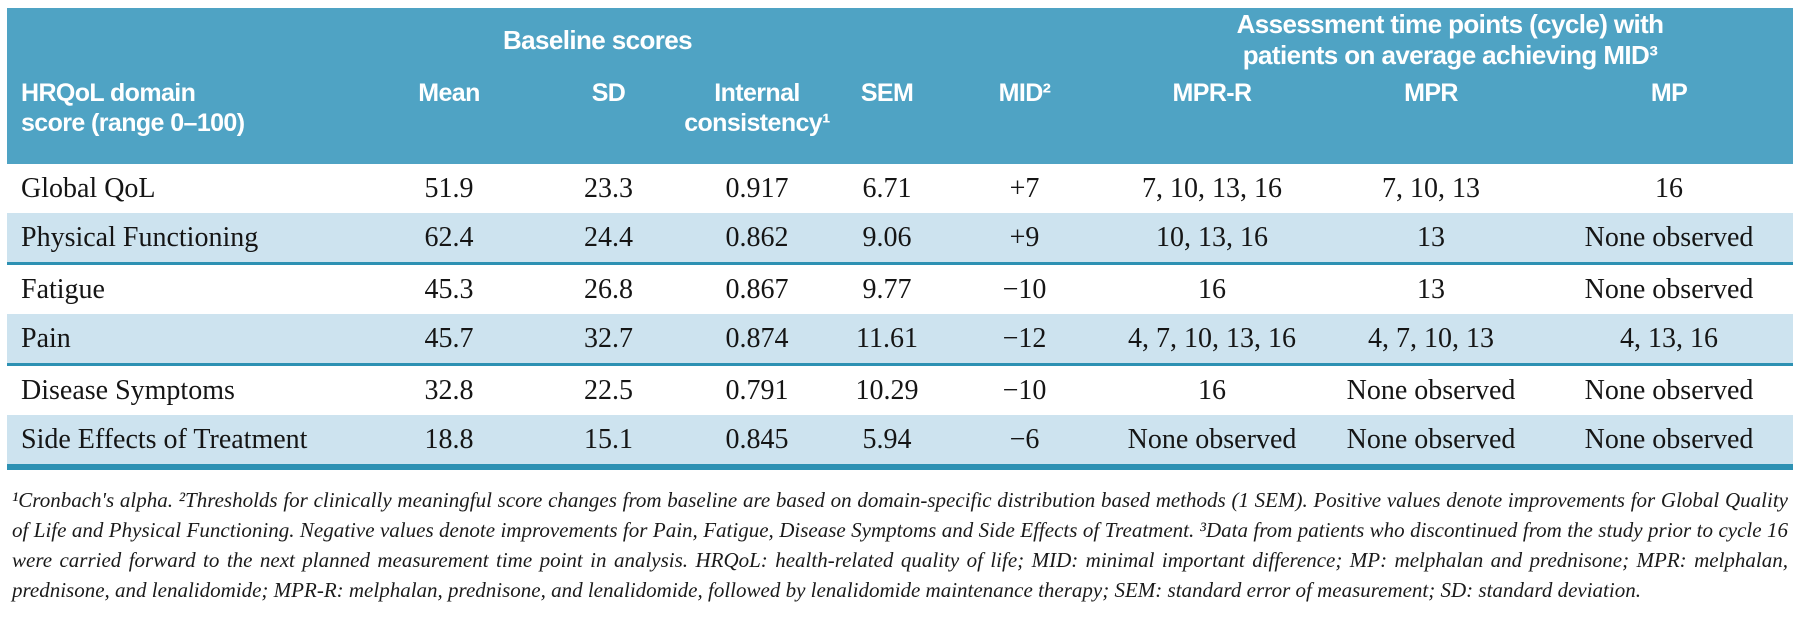  I want to click on cell-sem: 10.29, so click(887, 389).